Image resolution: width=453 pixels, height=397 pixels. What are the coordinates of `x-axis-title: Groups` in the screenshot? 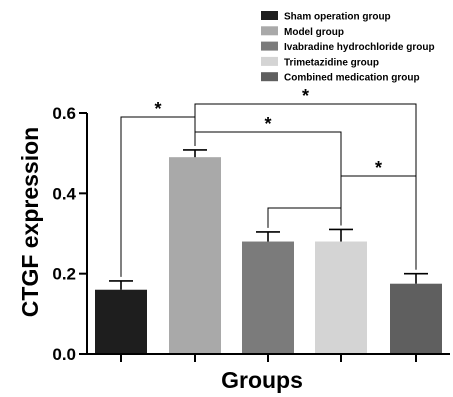 It's located at (262, 380).